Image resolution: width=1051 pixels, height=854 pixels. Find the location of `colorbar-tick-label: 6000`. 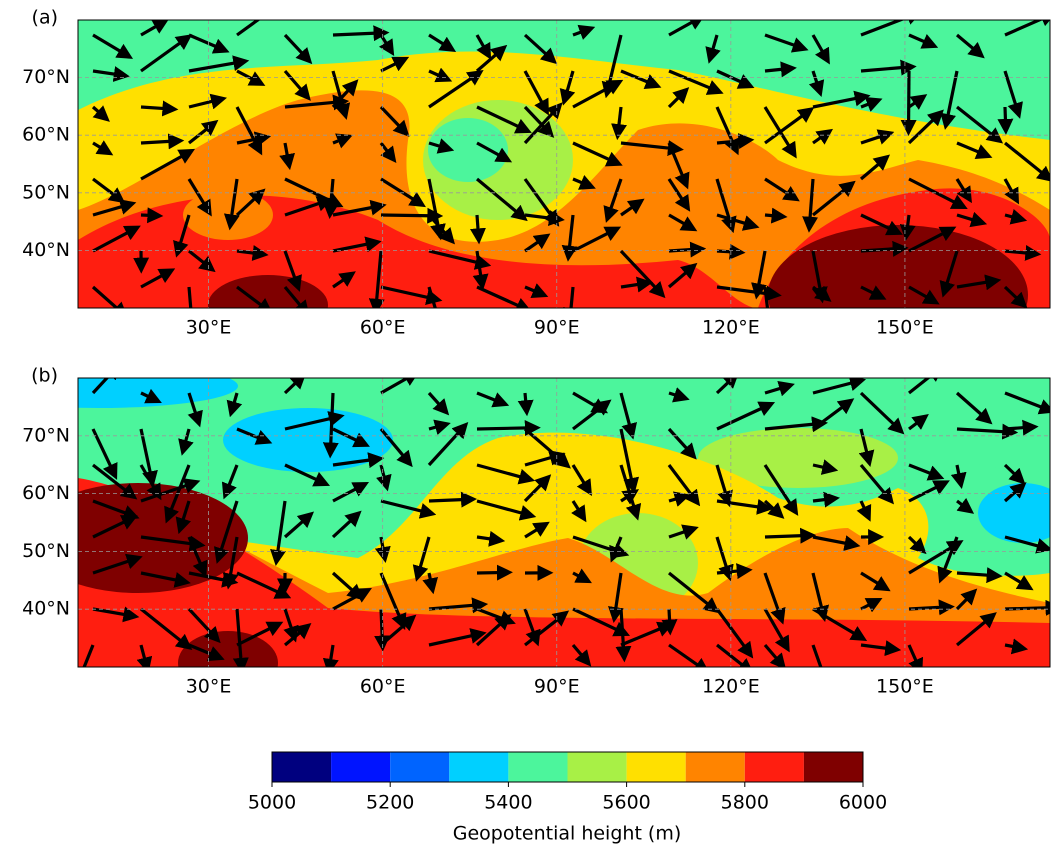

colorbar-tick-label: 6000 is located at coordinates (863, 803).